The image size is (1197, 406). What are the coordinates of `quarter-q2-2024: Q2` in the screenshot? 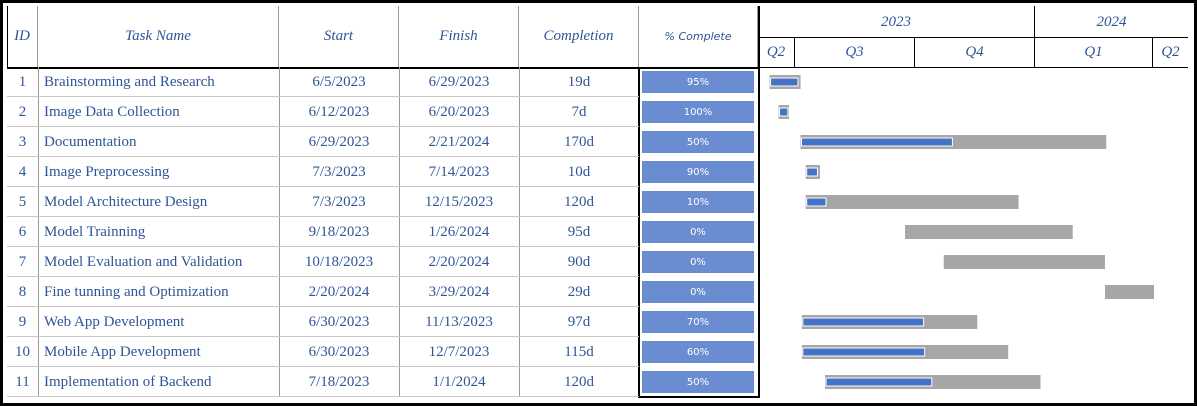 It's located at (1170, 52).